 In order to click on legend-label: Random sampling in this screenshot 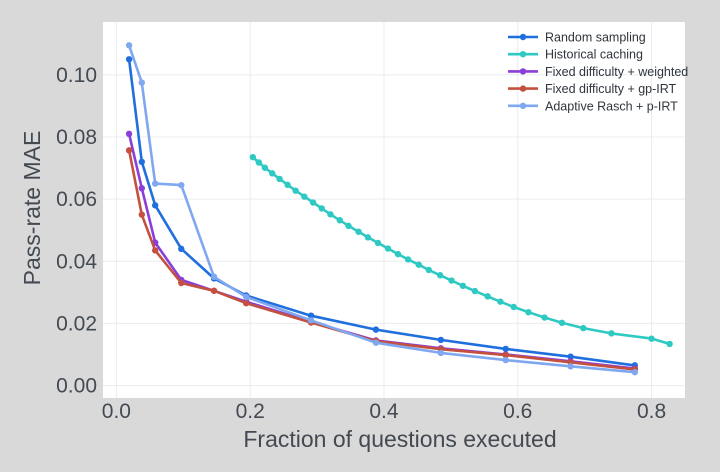, I will do `click(595, 38)`.